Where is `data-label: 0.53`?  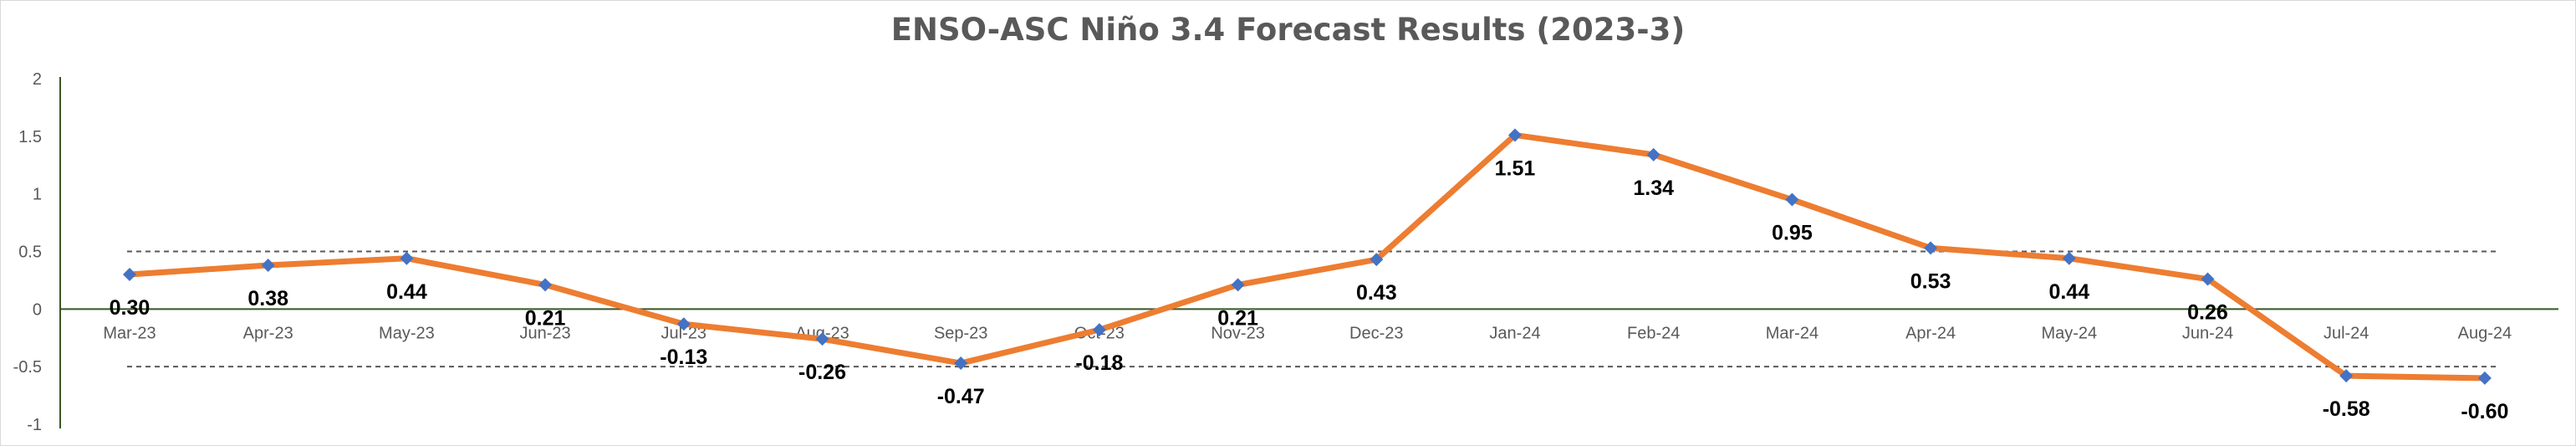 data-label: 0.53 is located at coordinates (1931, 281).